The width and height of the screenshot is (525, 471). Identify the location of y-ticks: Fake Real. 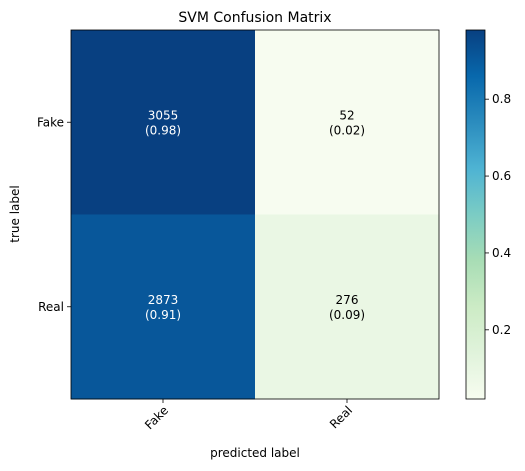
(54, 214).